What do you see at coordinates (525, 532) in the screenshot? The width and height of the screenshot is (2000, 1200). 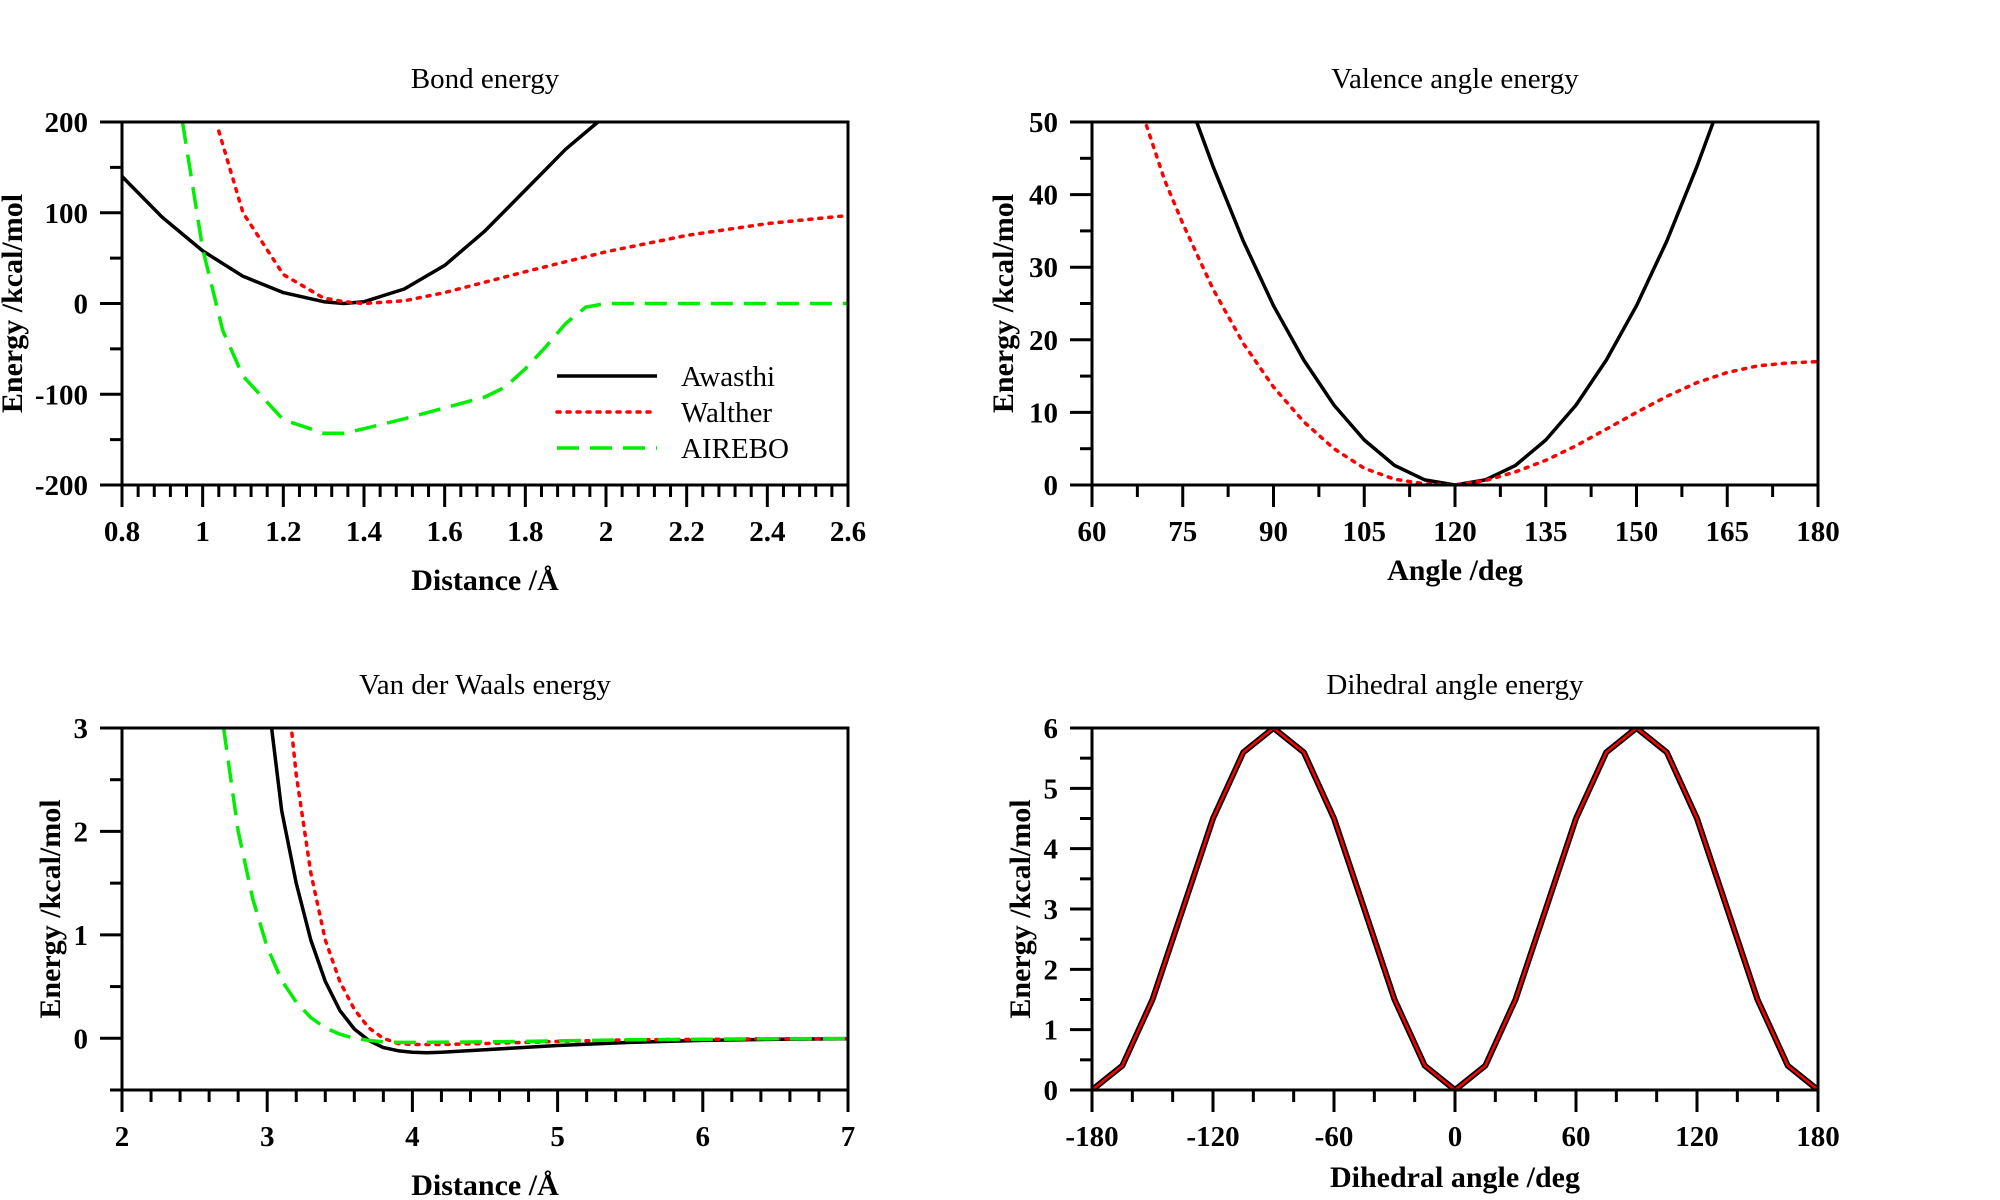 I see `x-tick-label: 1.8` at bounding box center [525, 532].